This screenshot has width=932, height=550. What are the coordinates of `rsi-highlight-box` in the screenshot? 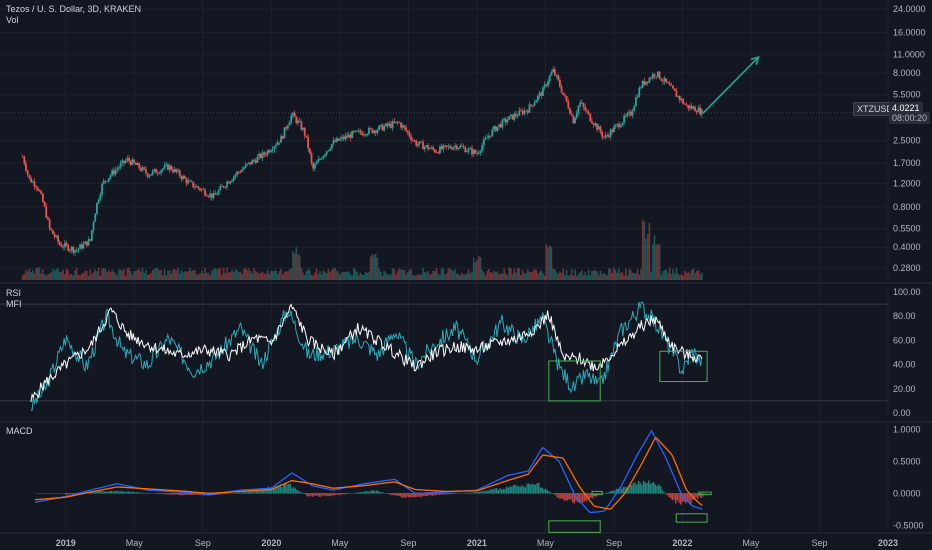 It's located at (683, 366).